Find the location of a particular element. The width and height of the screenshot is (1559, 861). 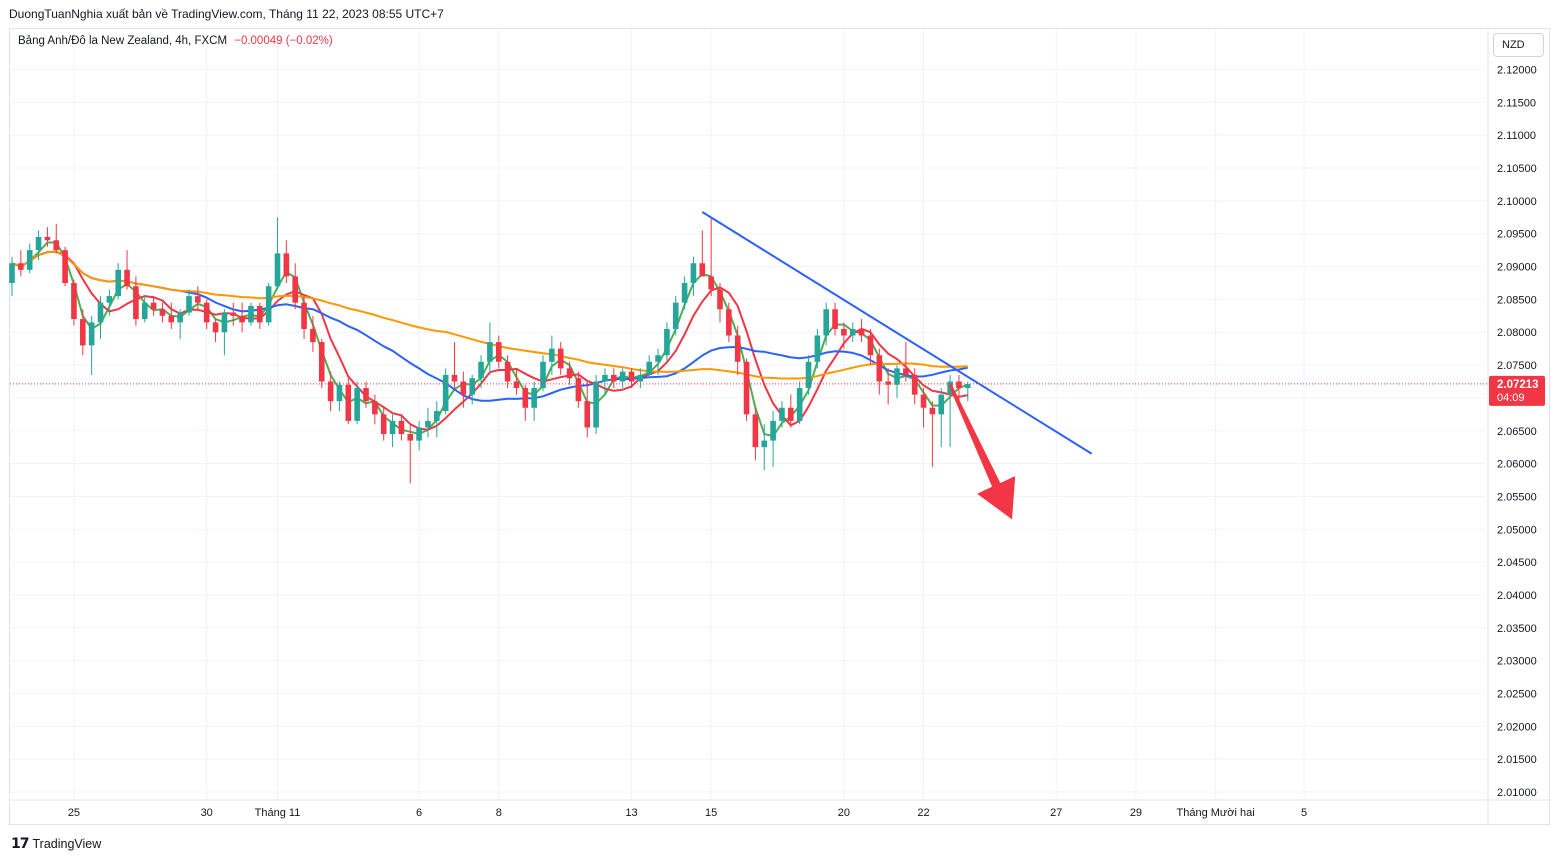

price-tick-label: 2.08500 is located at coordinates (1517, 300).